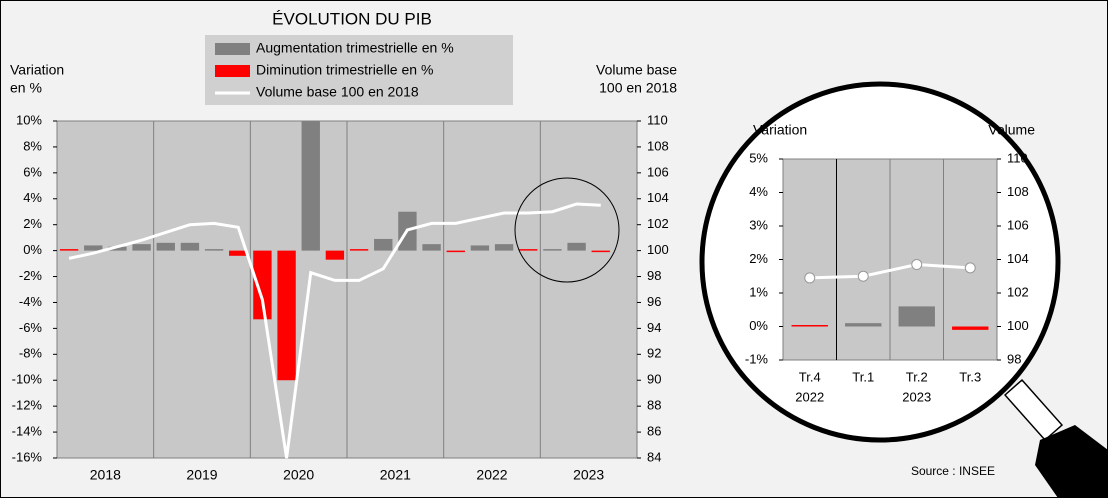 The image size is (1108, 498). Describe the element at coordinates (105, 475) in the screenshot. I see `x-tick-label: 2018` at that location.